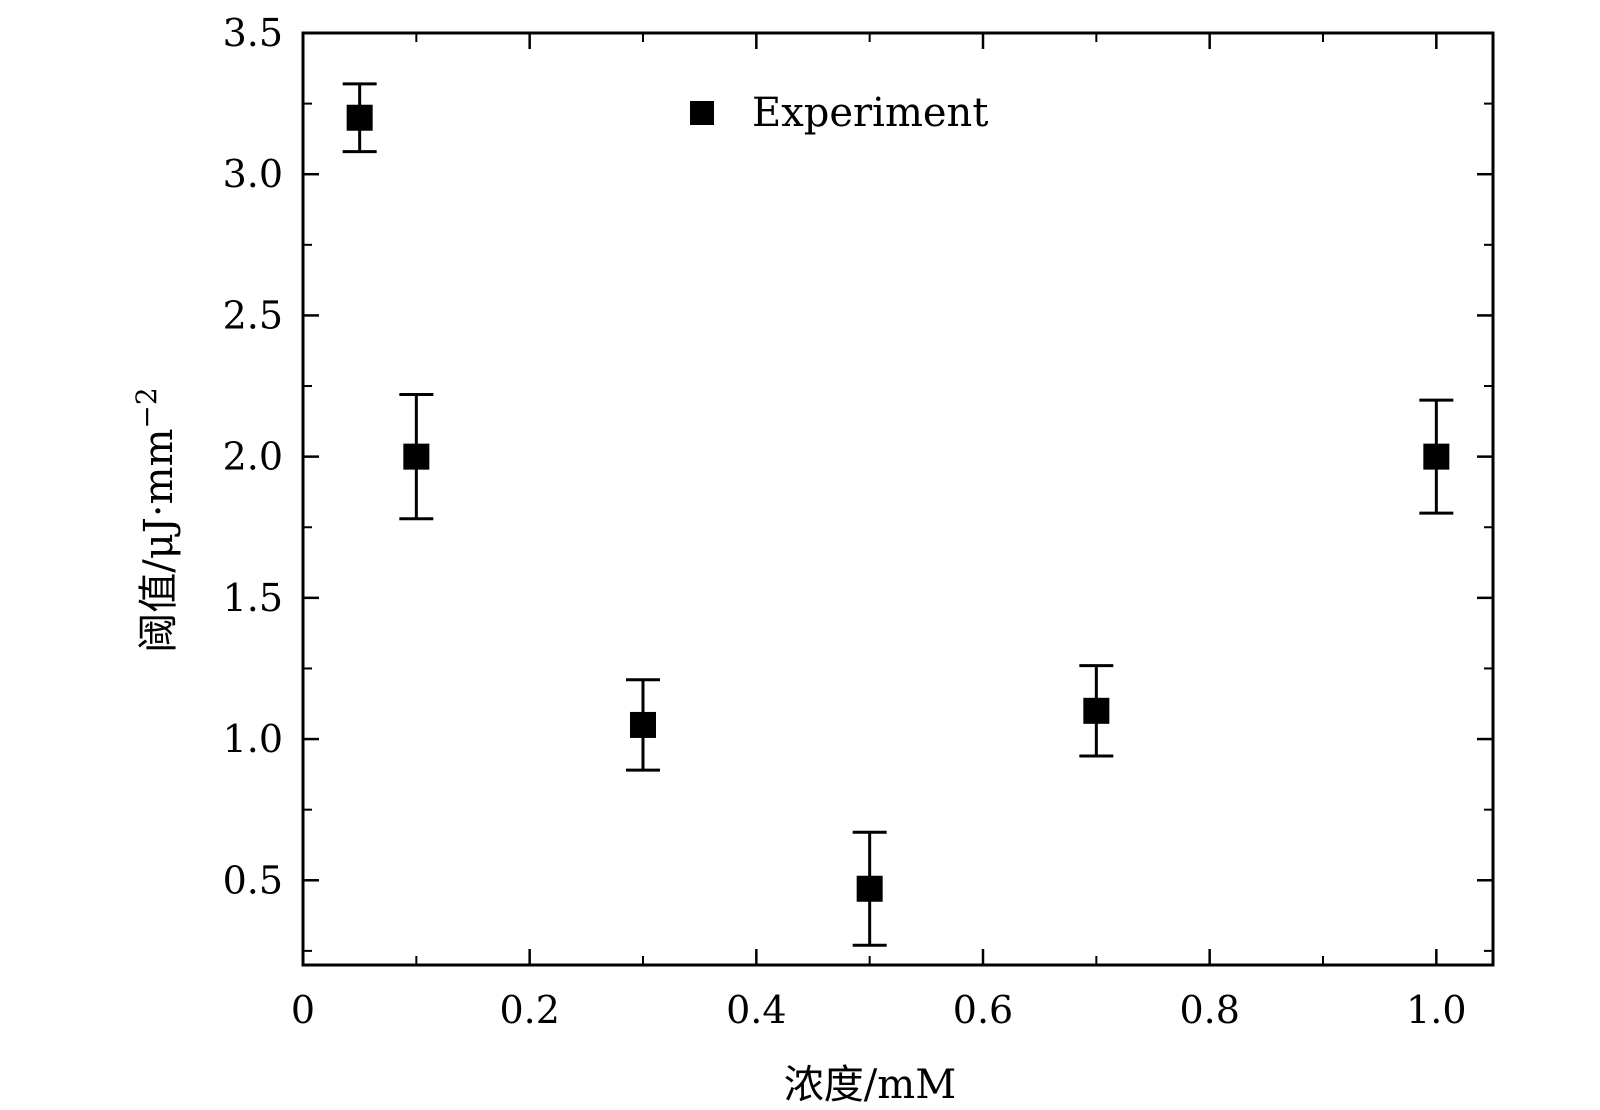  Describe the element at coordinates (756, 1010) in the screenshot. I see `x-tick-label: 0.4` at that location.